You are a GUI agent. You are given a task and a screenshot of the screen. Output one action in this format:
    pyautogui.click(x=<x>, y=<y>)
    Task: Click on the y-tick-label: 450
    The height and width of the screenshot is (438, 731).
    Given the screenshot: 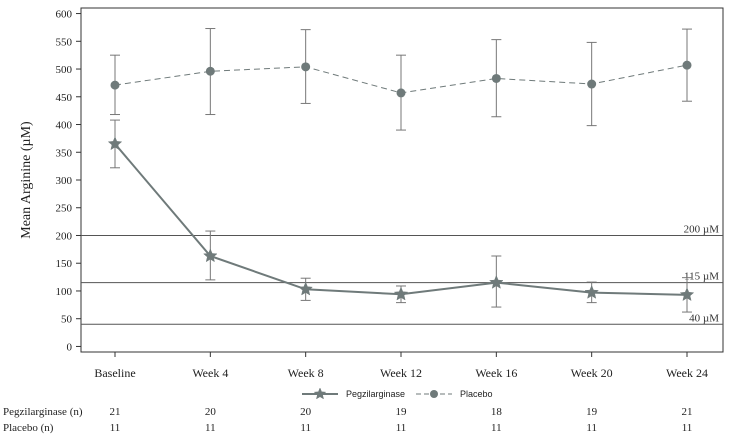 What is the action you would take?
    pyautogui.click(x=64, y=98)
    